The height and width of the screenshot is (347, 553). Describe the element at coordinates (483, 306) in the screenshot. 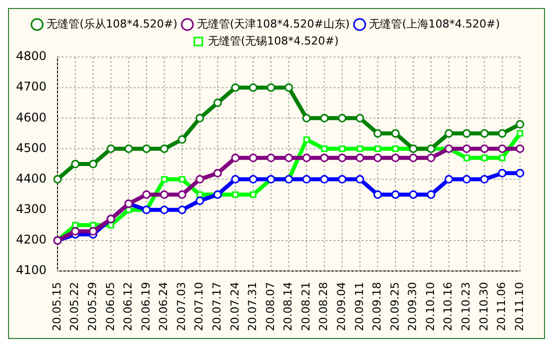

I see `x-tick-label: 20.10.30` at that location.